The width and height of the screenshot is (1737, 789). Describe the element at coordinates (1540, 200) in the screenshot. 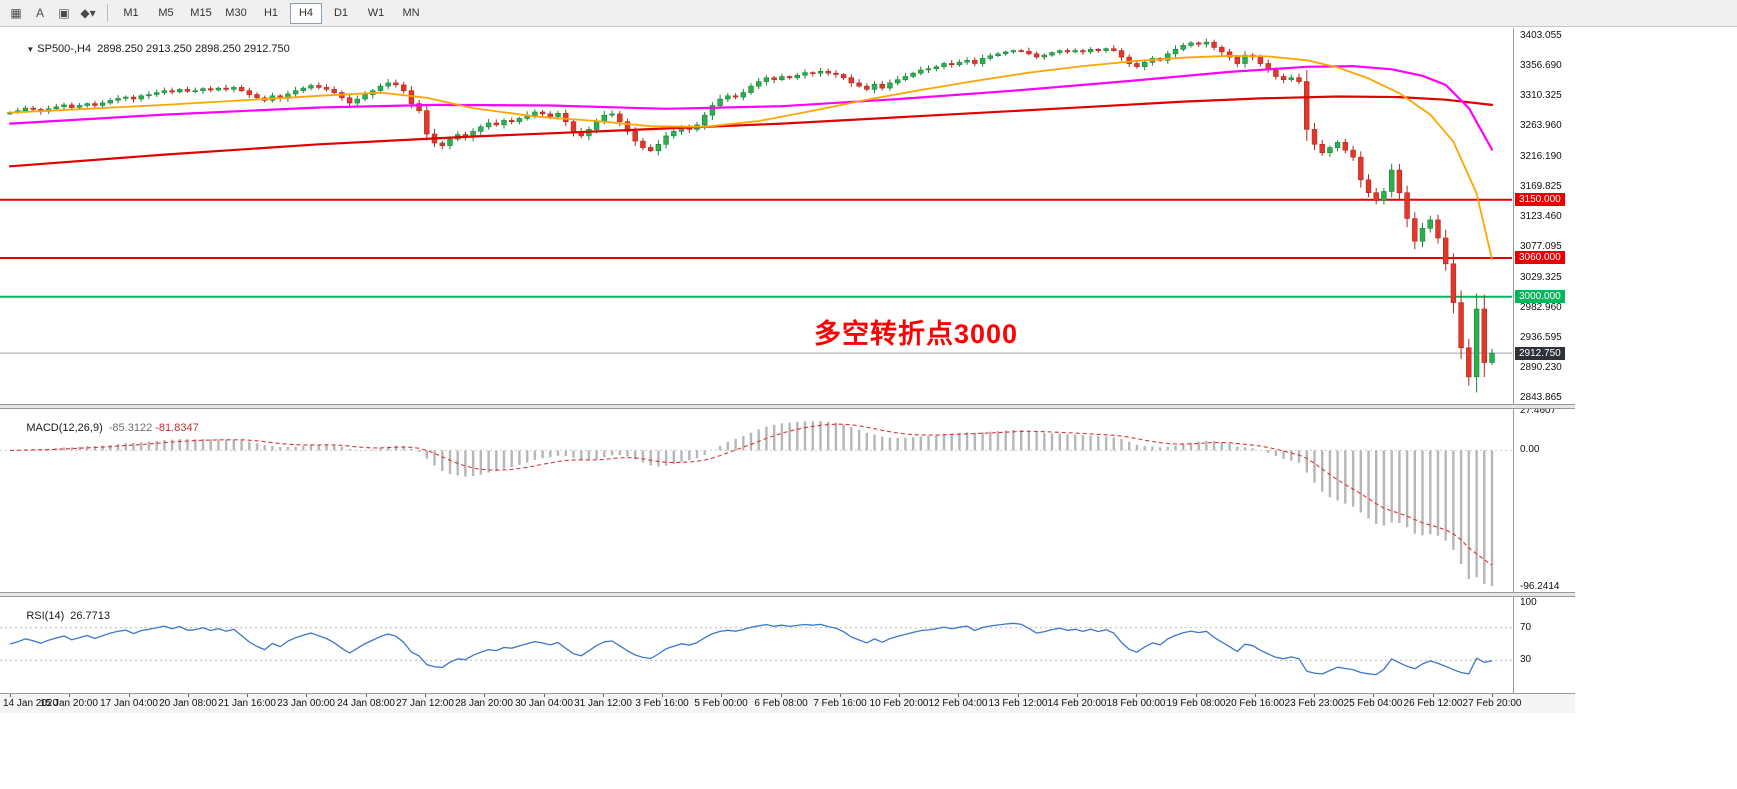

I see `price-level-badge: 3150.000` at that location.